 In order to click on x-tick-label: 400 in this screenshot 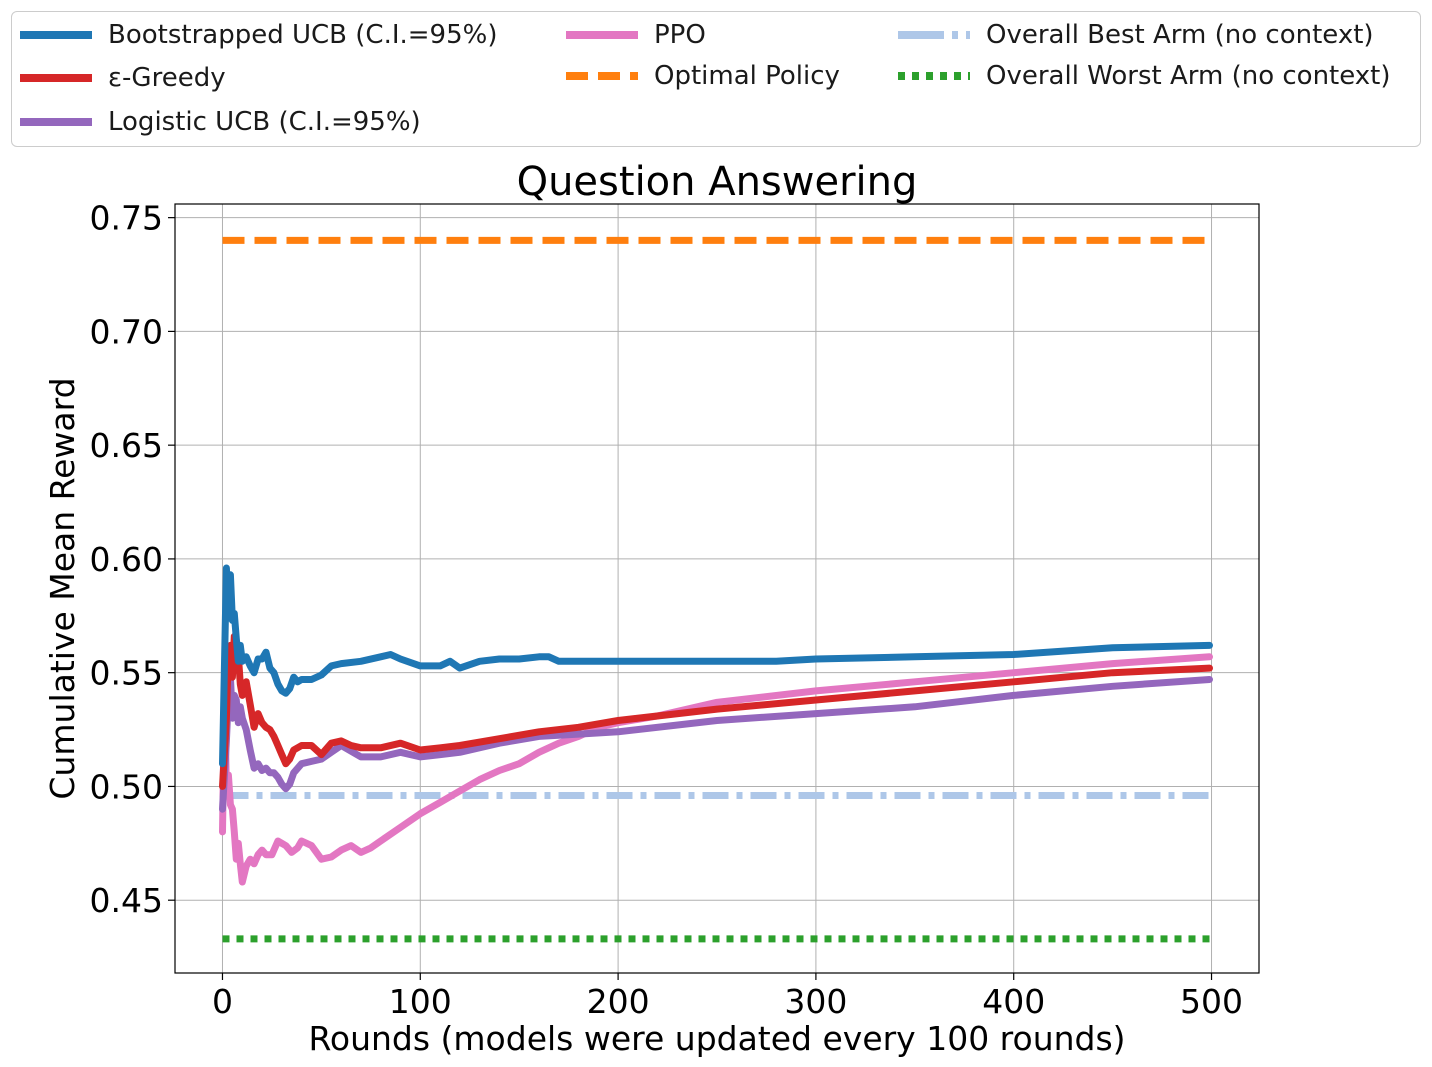, I will do `click(1013, 1001)`.